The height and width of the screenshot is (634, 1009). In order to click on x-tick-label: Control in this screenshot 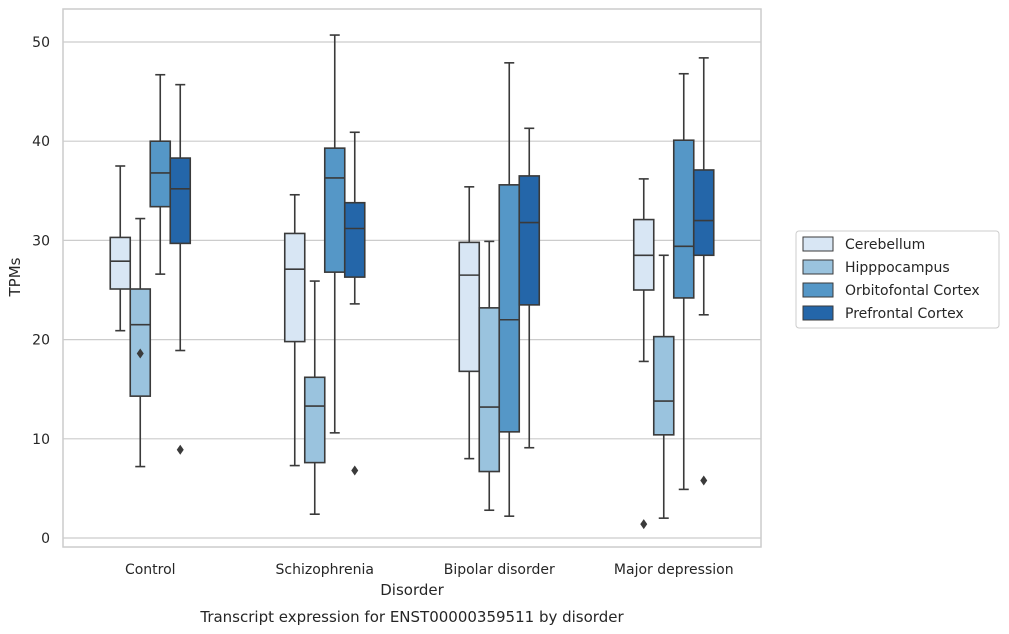, I will do `click(150, 570)`.